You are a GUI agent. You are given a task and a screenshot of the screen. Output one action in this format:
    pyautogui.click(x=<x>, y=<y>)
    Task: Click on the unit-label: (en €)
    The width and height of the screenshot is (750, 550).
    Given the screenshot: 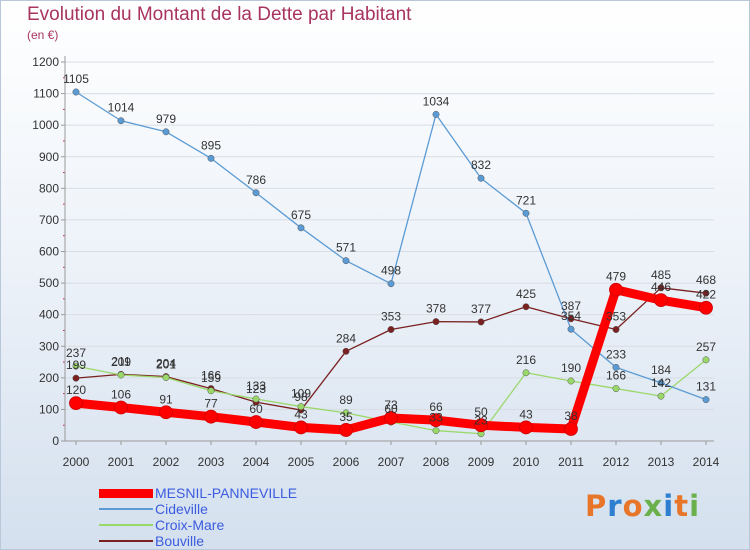 What is the action you would take?
    pyautogui.click(x=43, y=35)
    